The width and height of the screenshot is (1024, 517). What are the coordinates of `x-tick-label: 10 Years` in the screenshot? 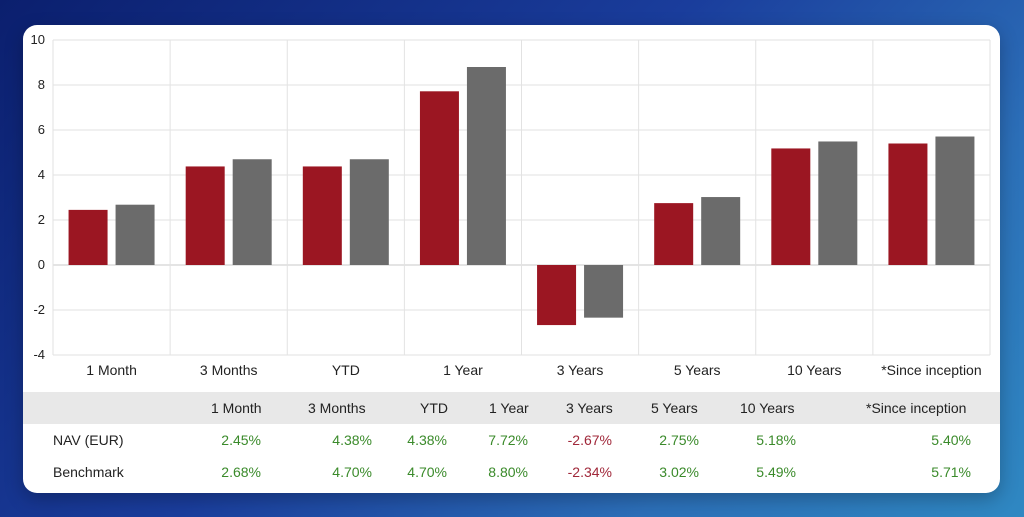 It's located at (814, 370).